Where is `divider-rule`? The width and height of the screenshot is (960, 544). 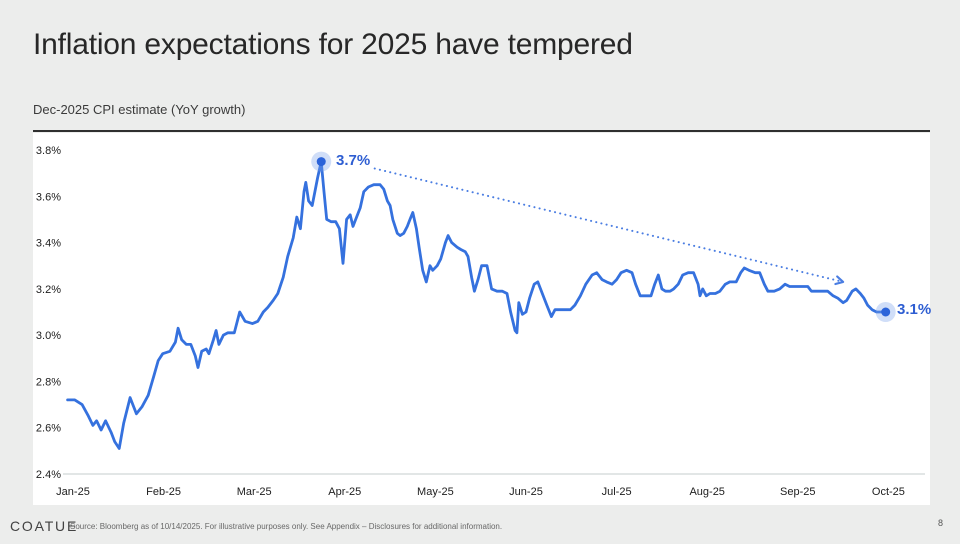
divider-rule is located at coordinates (481, 131).